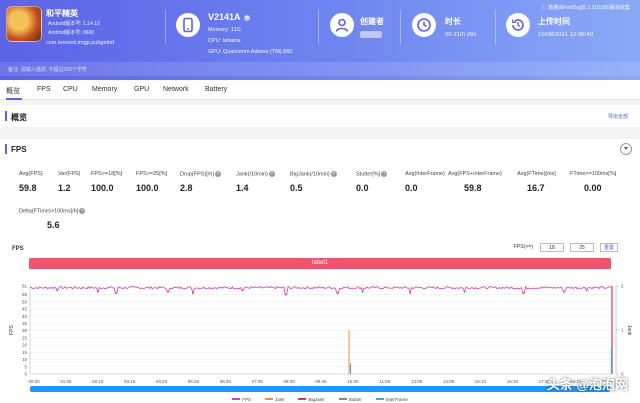  I want to click on metric-label: Drop(FPS)[/h], so click(197, 174).